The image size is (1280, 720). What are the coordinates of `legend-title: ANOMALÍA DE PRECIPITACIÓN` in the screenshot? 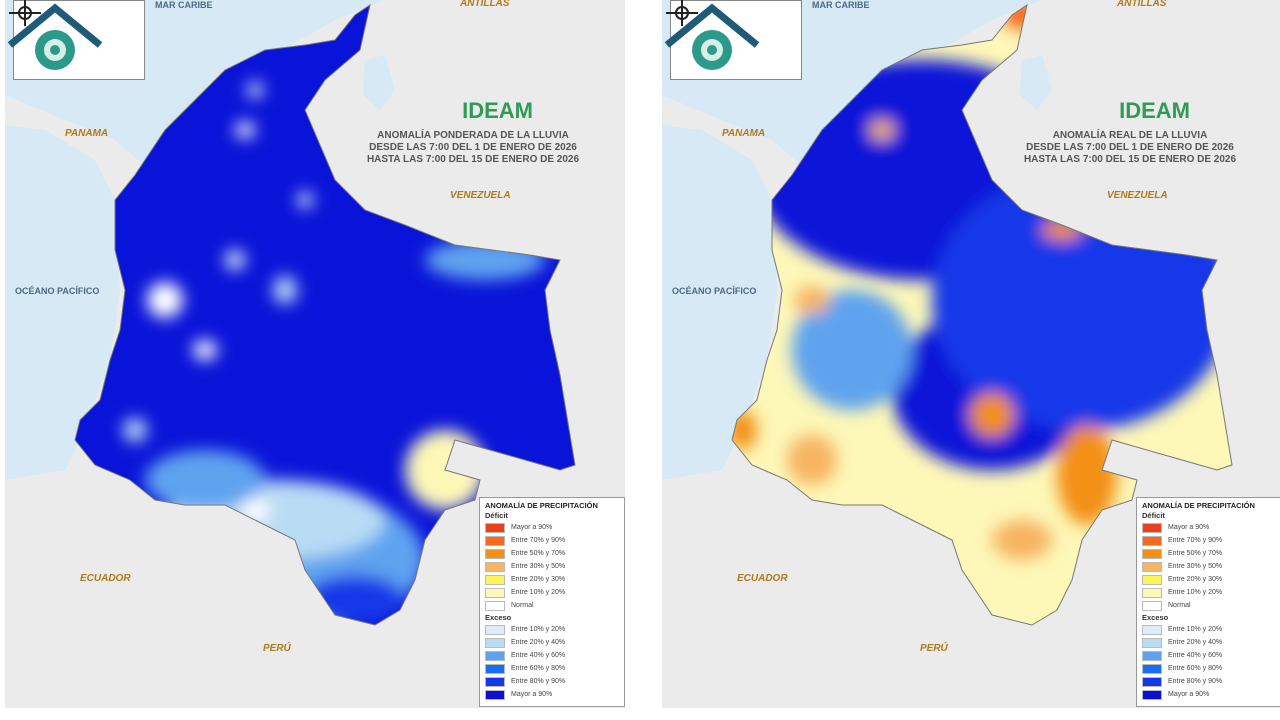 It's located at (541, 505).